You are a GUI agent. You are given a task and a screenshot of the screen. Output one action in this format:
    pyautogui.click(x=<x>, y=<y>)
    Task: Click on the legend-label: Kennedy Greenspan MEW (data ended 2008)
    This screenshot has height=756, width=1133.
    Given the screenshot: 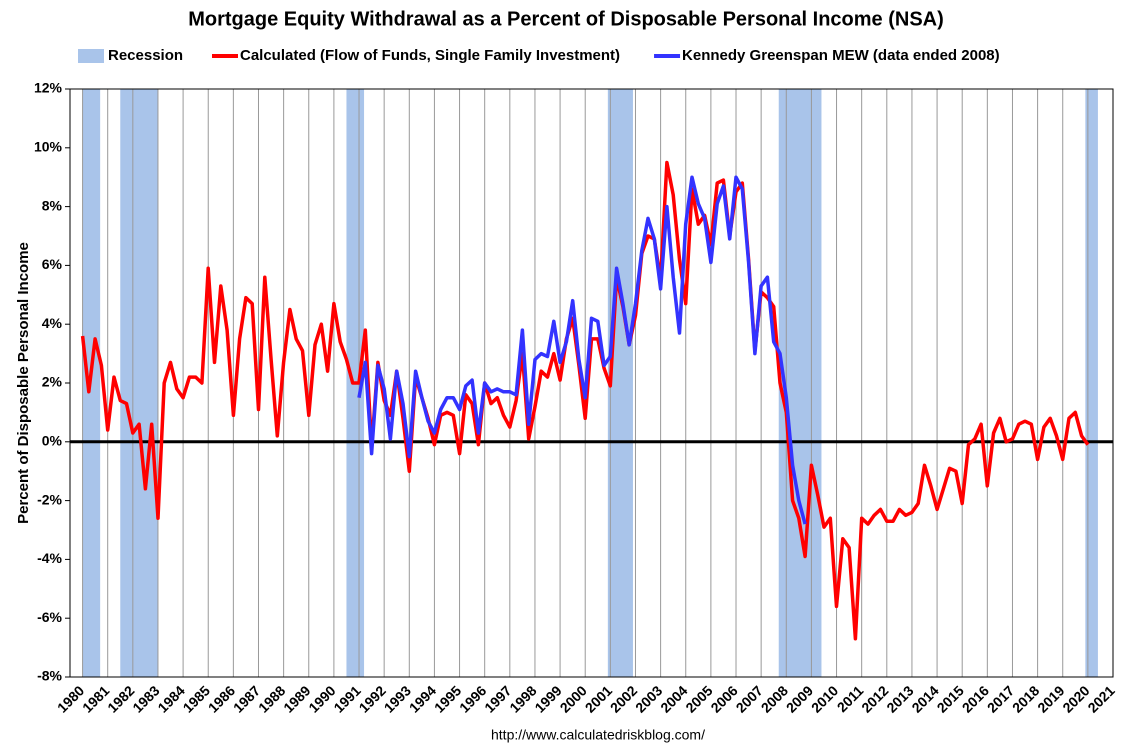 What is the action you would take?
    pyautogui.click(x=841, y=55)
    